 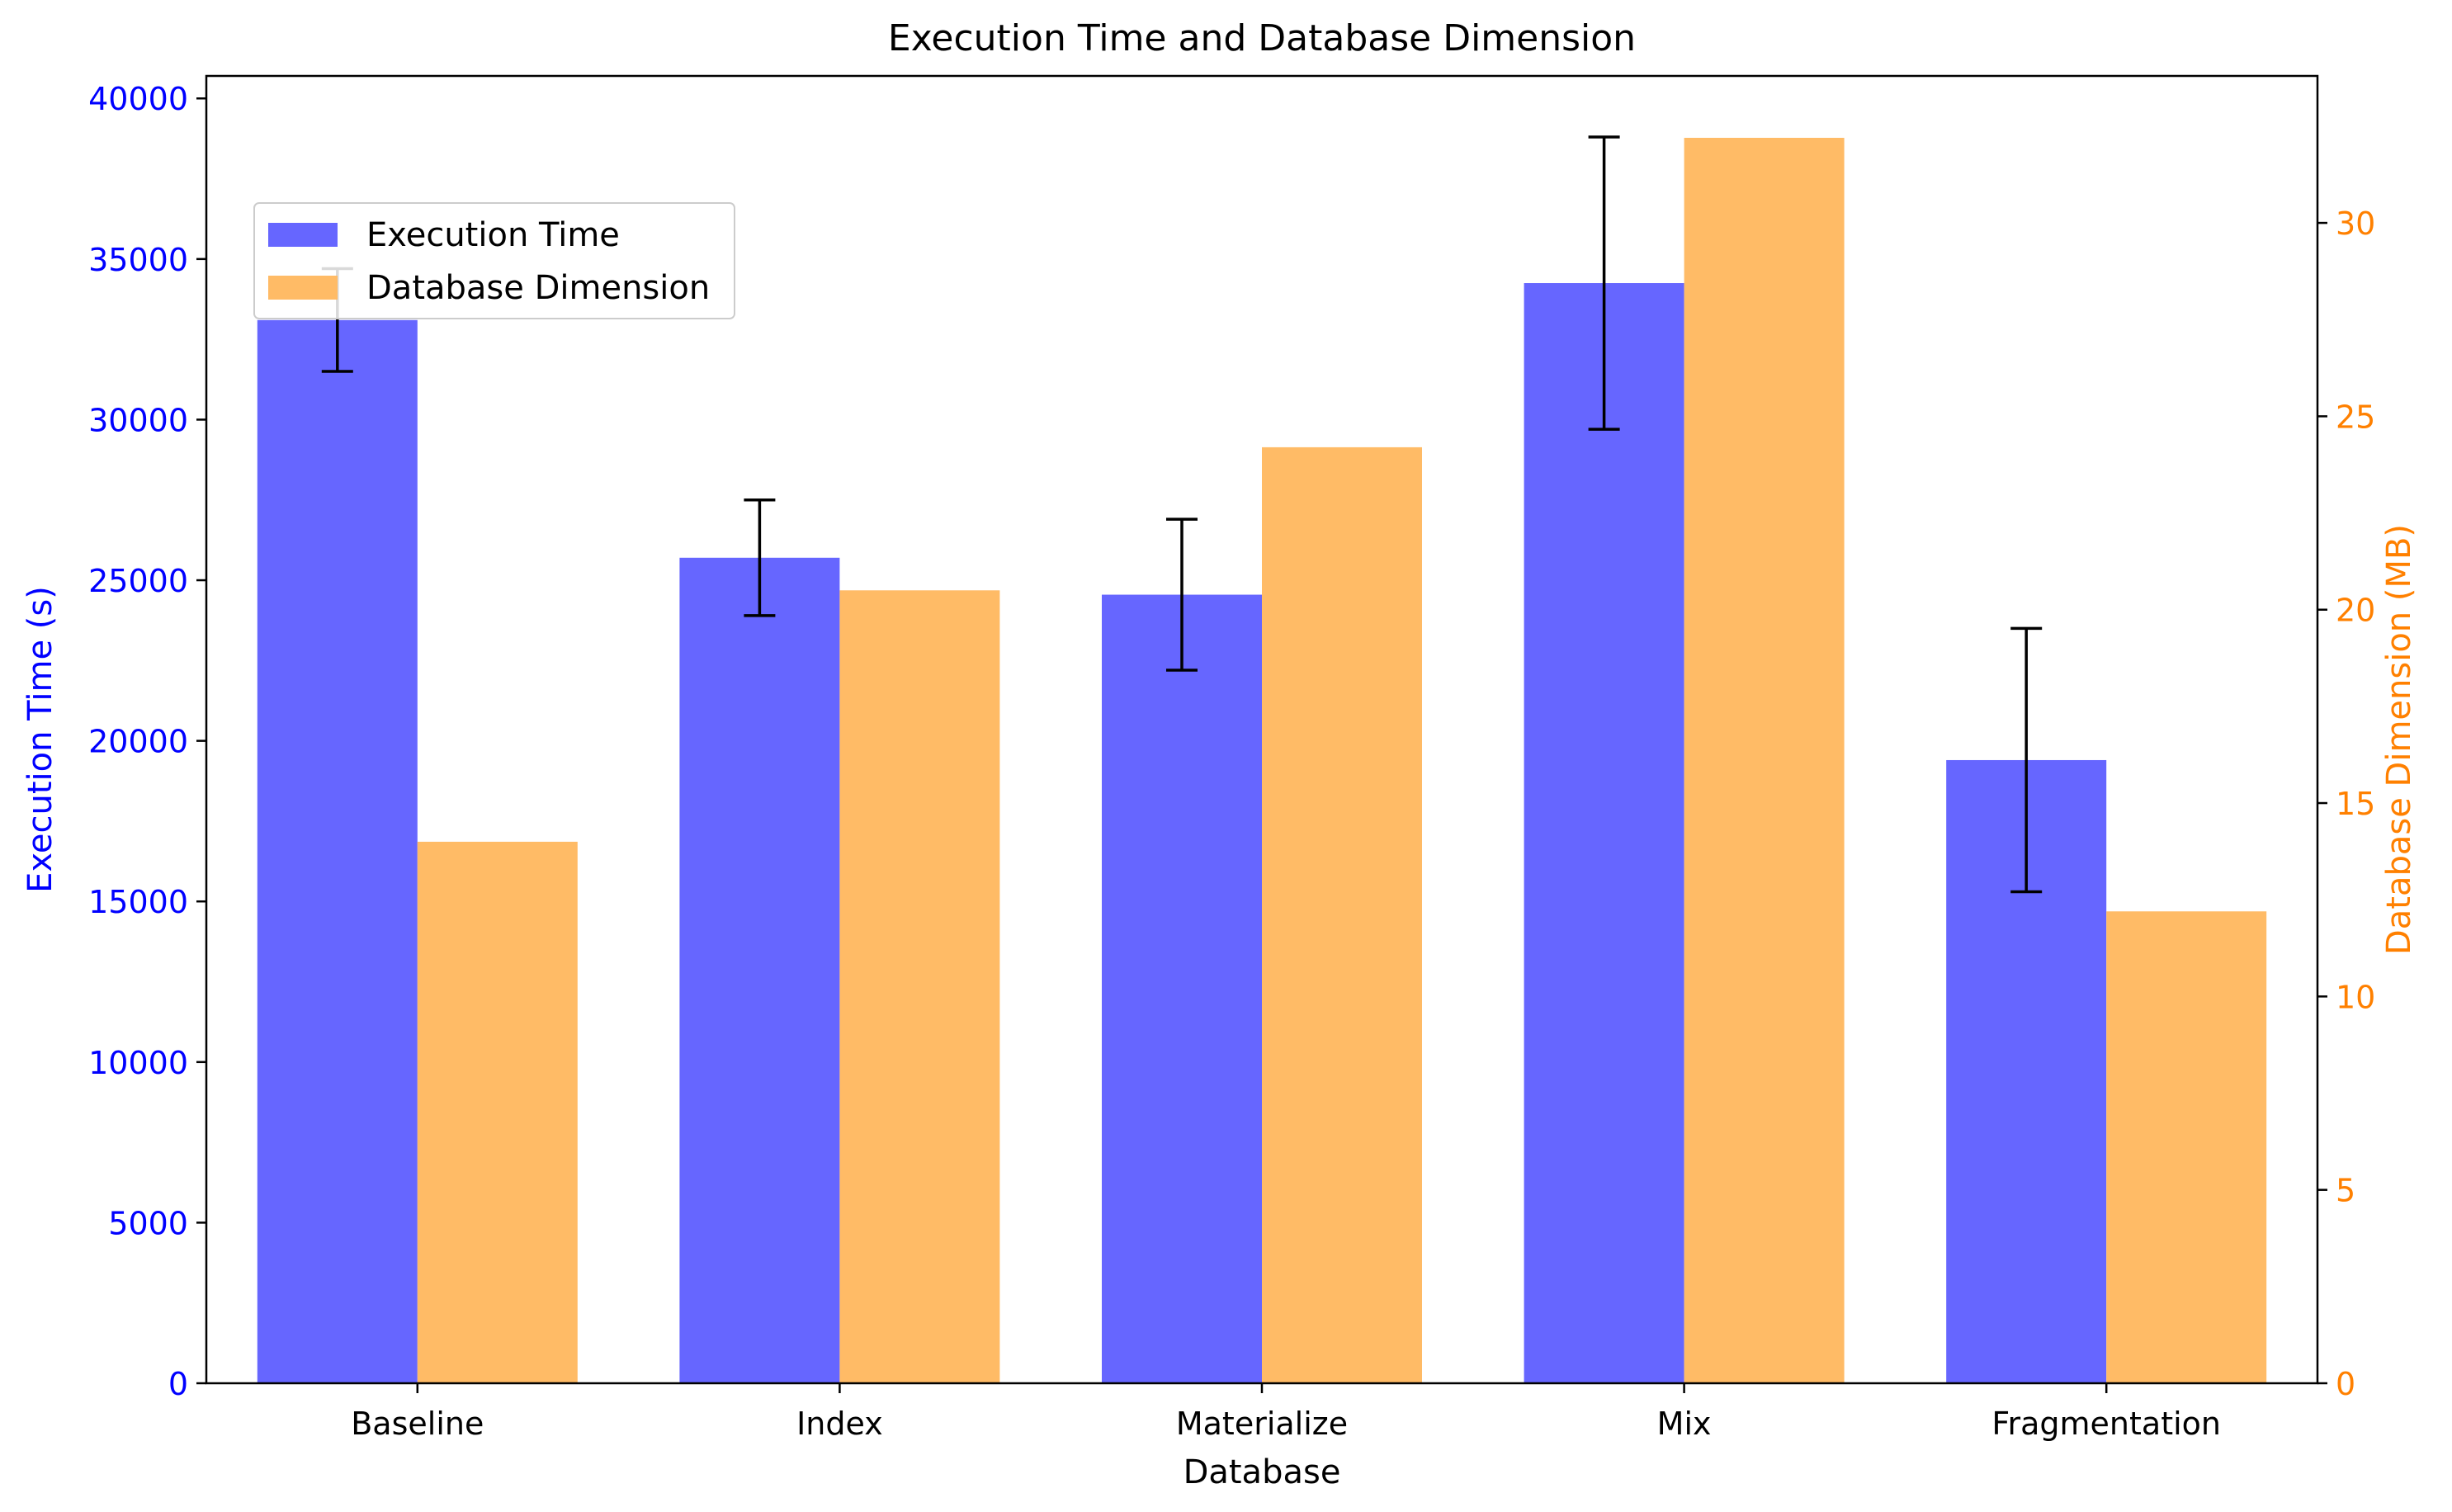 What do you see at coordinates (2355, 611) in the screenshot?
I see `right-tick-label: 20` at bounding box center [2355, 611].